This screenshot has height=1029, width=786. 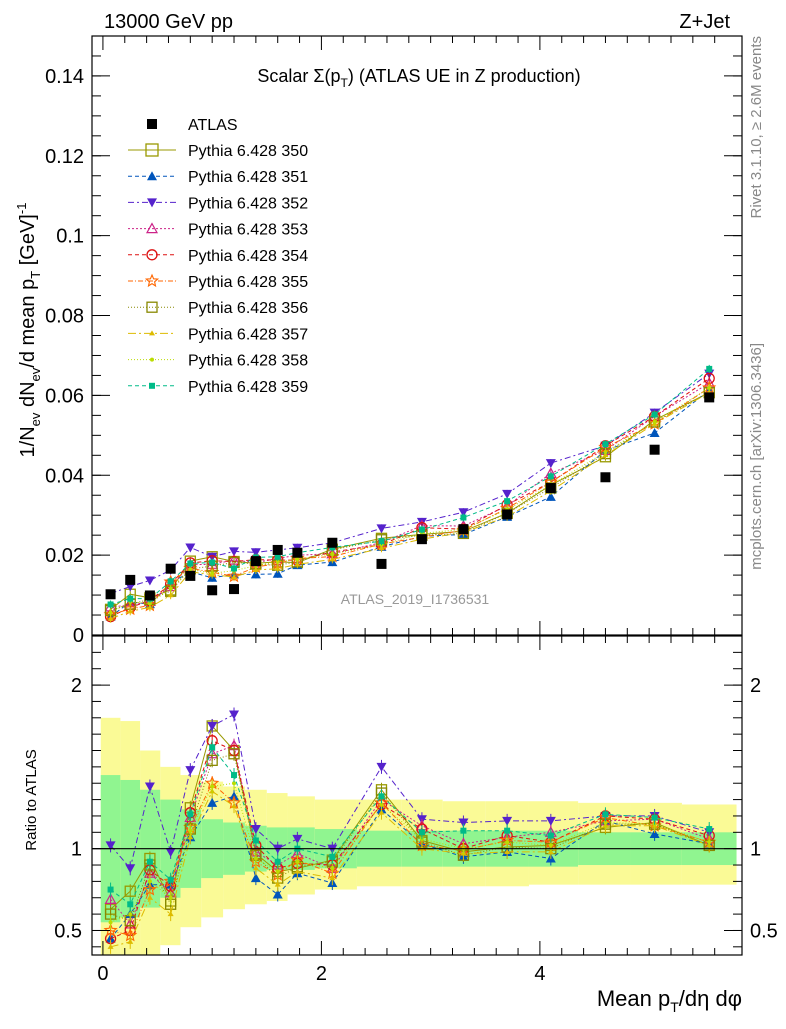 What do you see at coordinates (70, 237) in the screenshot?
I see `y-tick-label: 0.1` at bounding box center [70, 237].